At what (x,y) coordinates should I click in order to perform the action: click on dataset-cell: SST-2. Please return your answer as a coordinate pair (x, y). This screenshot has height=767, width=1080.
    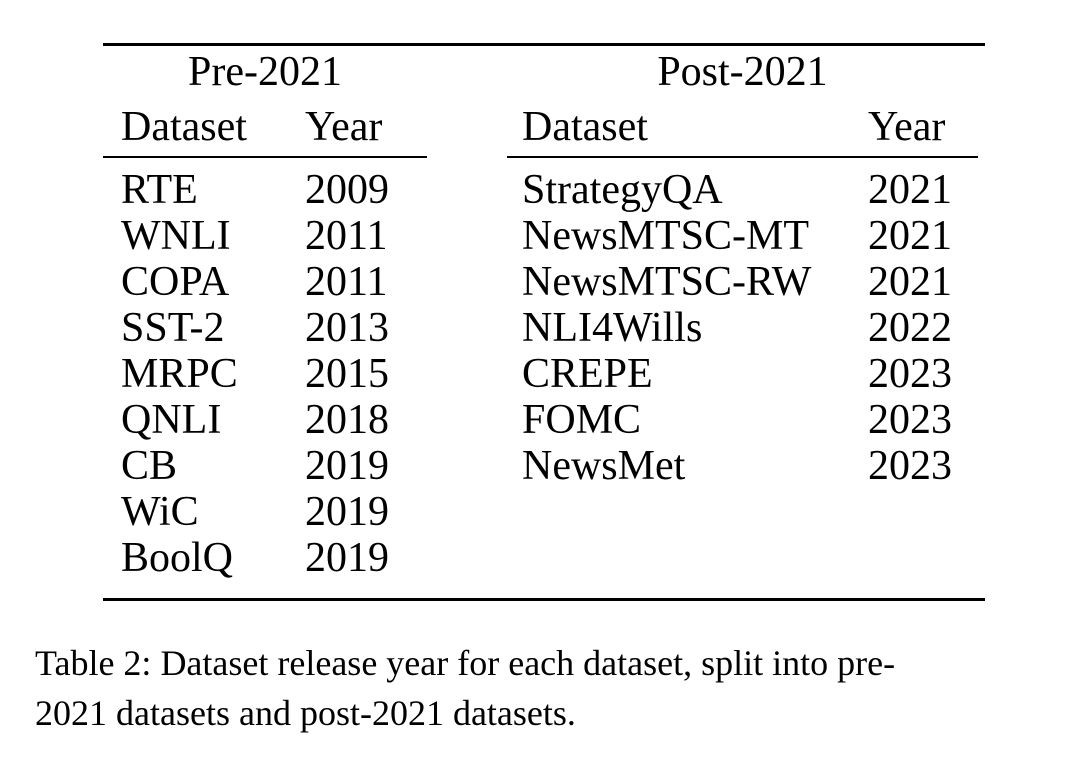
    Looking at the image, I should click on (173, 328).